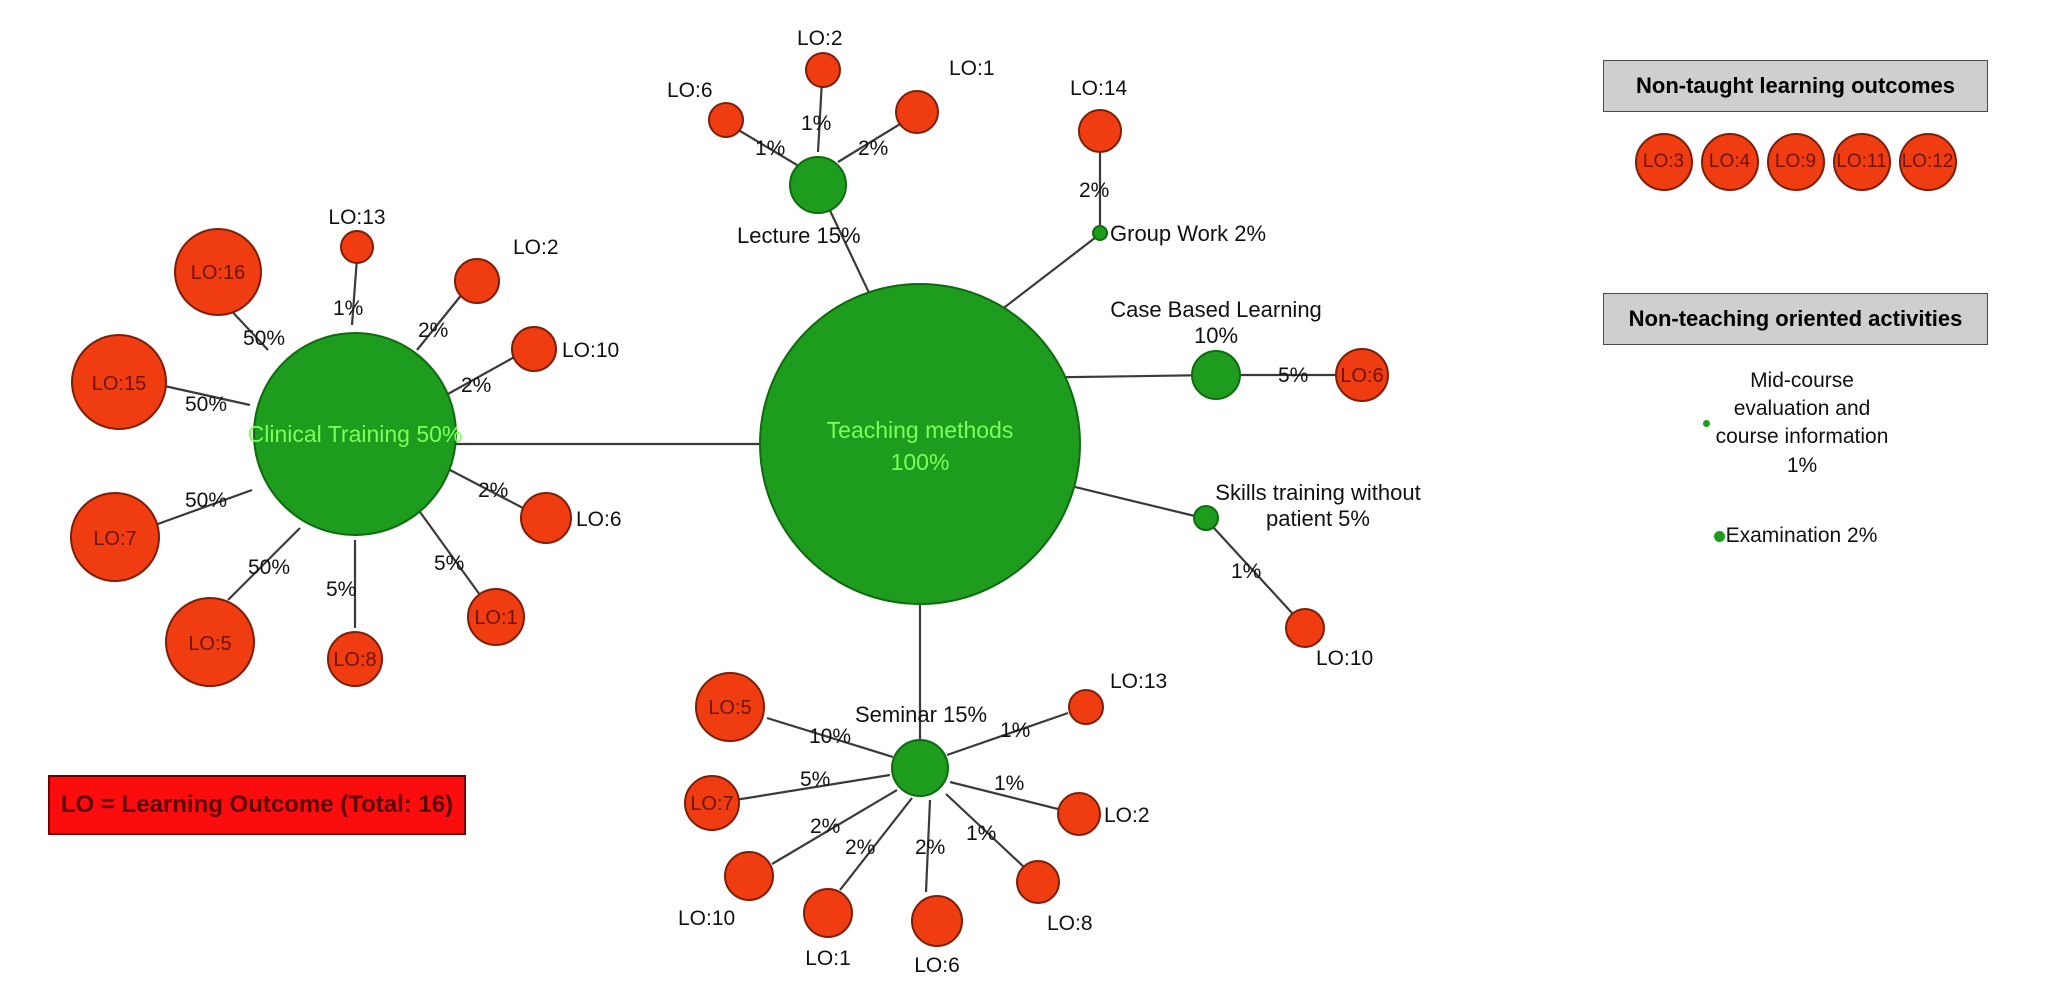 This screenshot has width=2059, height=1001. I want to click on cluster-case-based-learning: LO:6 5% Case Based Learning 10%, so click(1249, 349).